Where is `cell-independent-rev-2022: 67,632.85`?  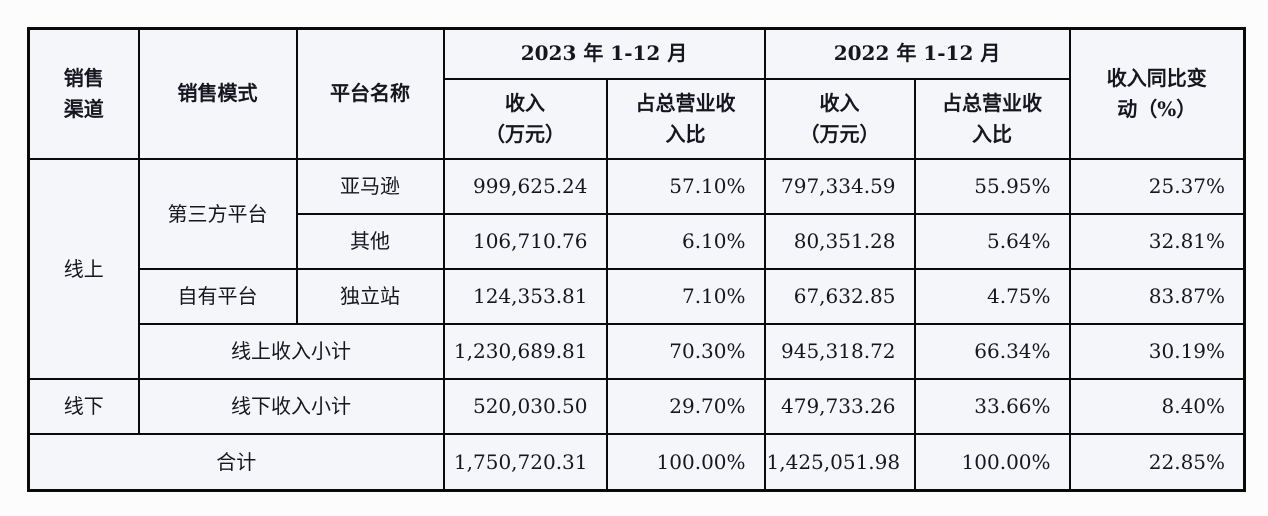 cell-independent-rev-2022: 67,632.85 is located at coordinates (839, 296).